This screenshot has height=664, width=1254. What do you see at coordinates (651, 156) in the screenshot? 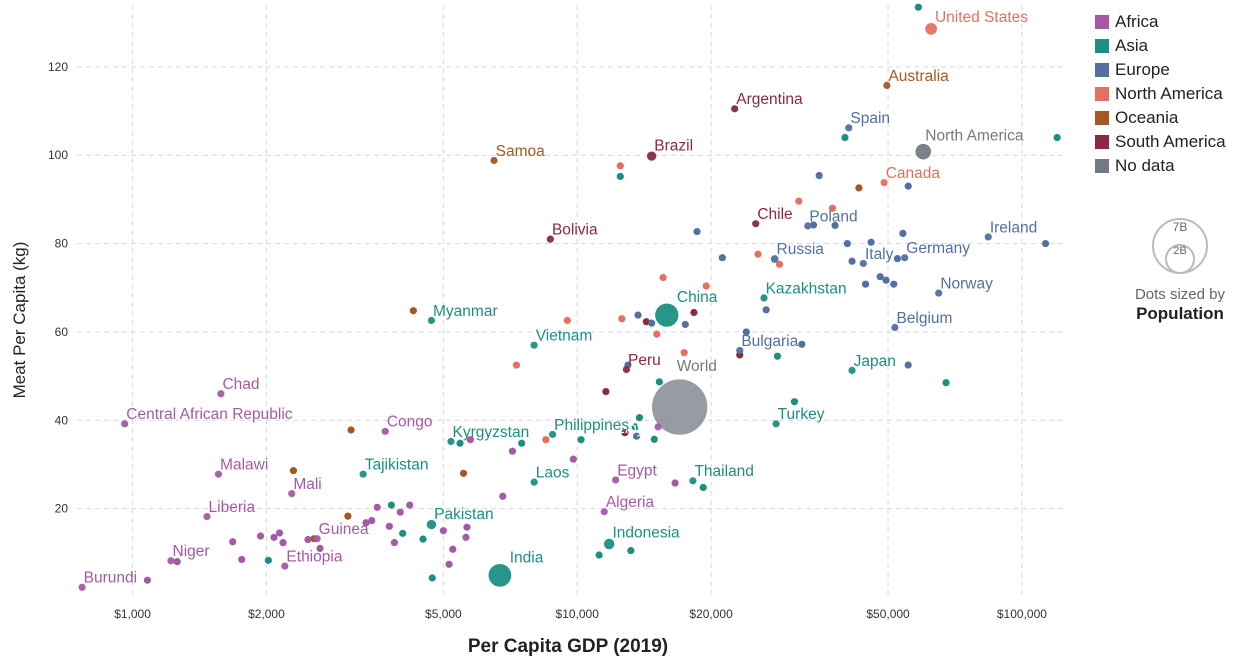
I see `data-point-brazil` at bounding box center [651, 156].